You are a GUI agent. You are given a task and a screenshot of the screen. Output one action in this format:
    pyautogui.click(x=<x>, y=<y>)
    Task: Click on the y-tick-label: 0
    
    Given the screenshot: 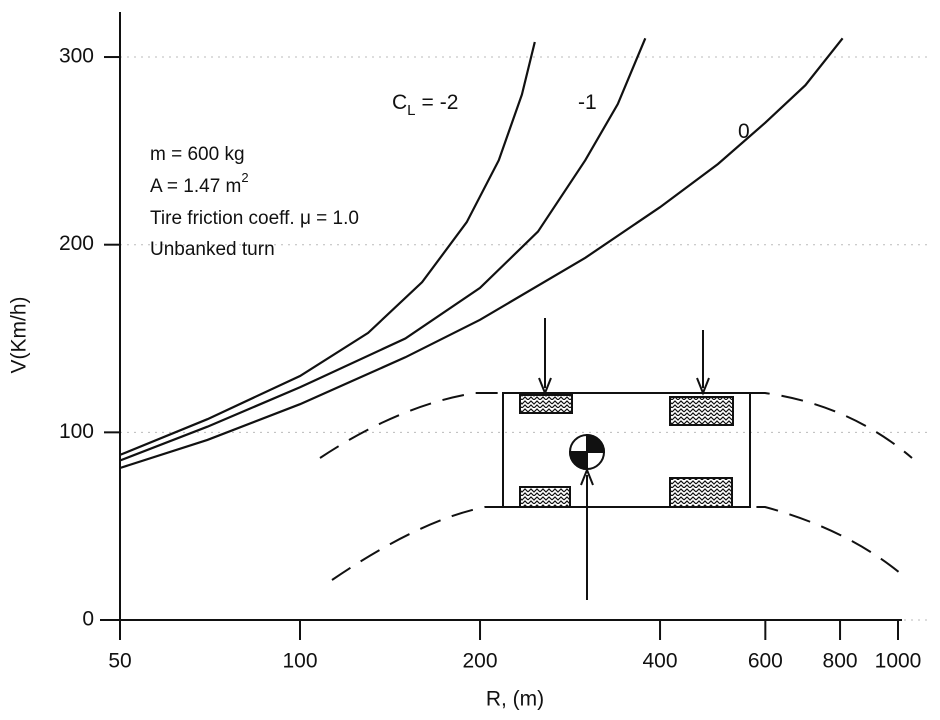 What is the action you would take?
    pyautogui.click(x=88, y=619)
    